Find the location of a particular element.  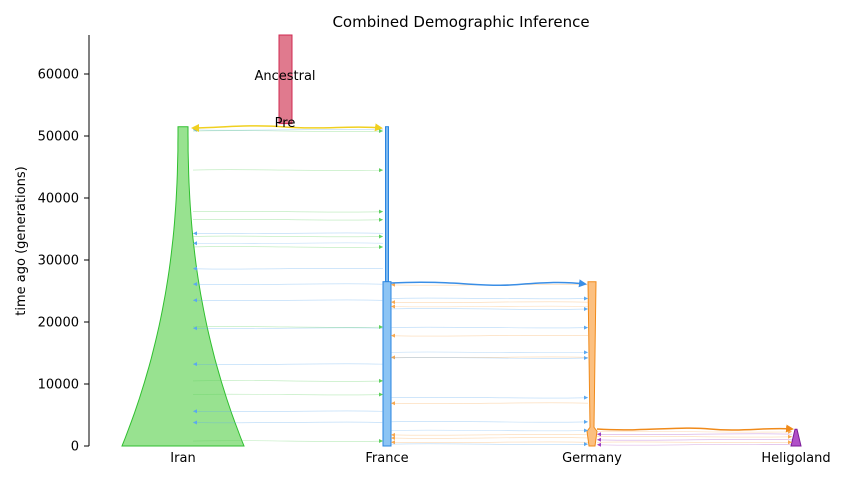

y-axis-label: time ago (generations) is located at coordinates (21, 240).